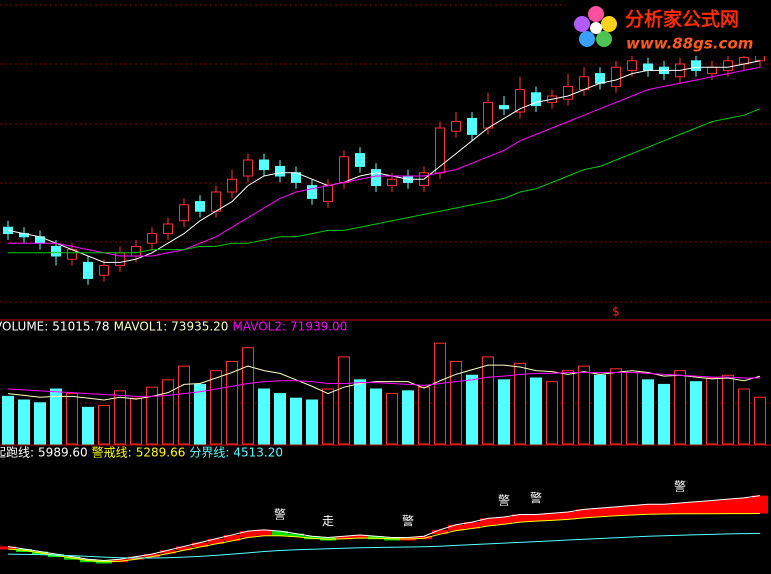  Describe the element at coordinates (682, 19) in the screenshot. I see `logo-title: 分析家公式网` at that location.